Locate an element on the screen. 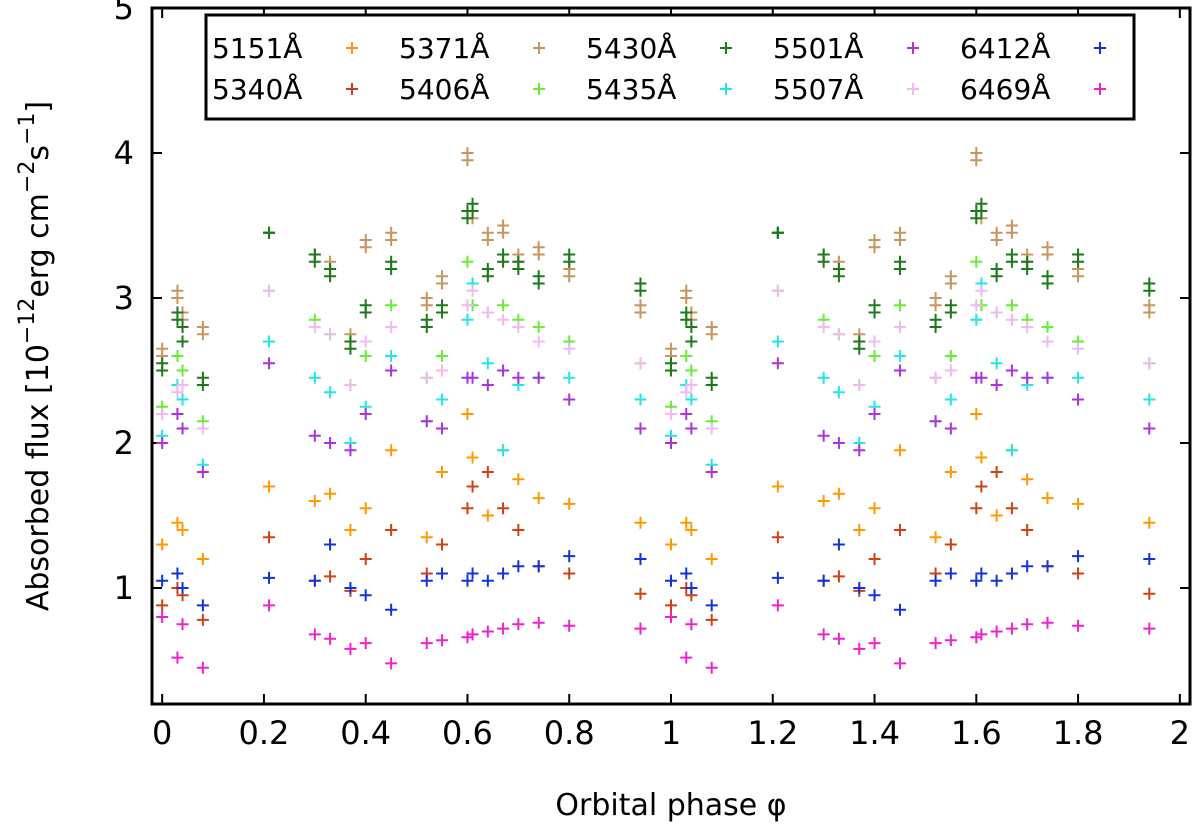 The height and width of the screenshot is (835, 1200). x-tick-label: 0.6 is located at coordinates (467, 733).